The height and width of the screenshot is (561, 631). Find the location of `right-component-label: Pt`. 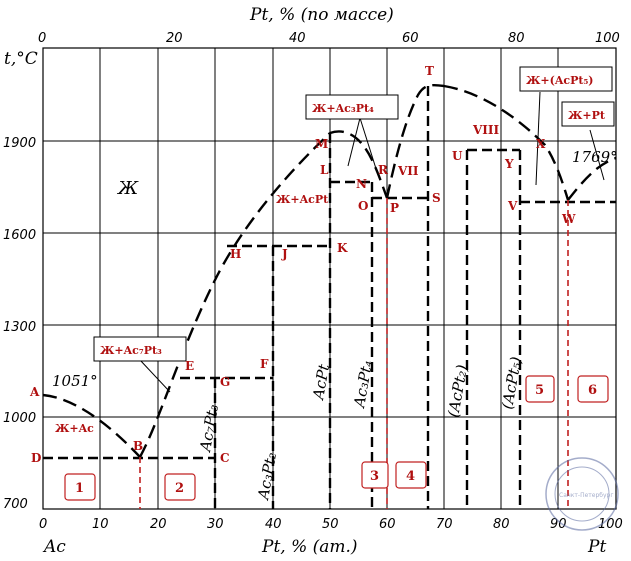

right-component-label: Pt is located at coordinates (596, 547).